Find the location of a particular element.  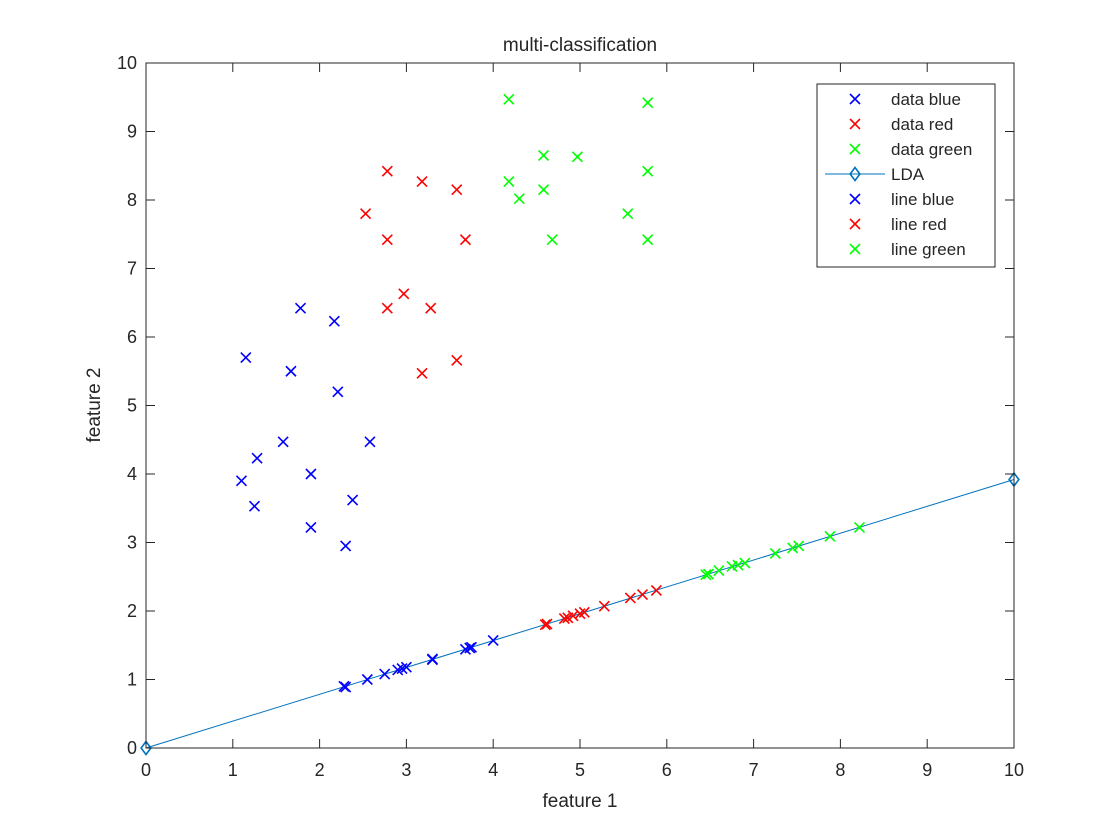

legend-item: line green is located at coordinates (907, 249).